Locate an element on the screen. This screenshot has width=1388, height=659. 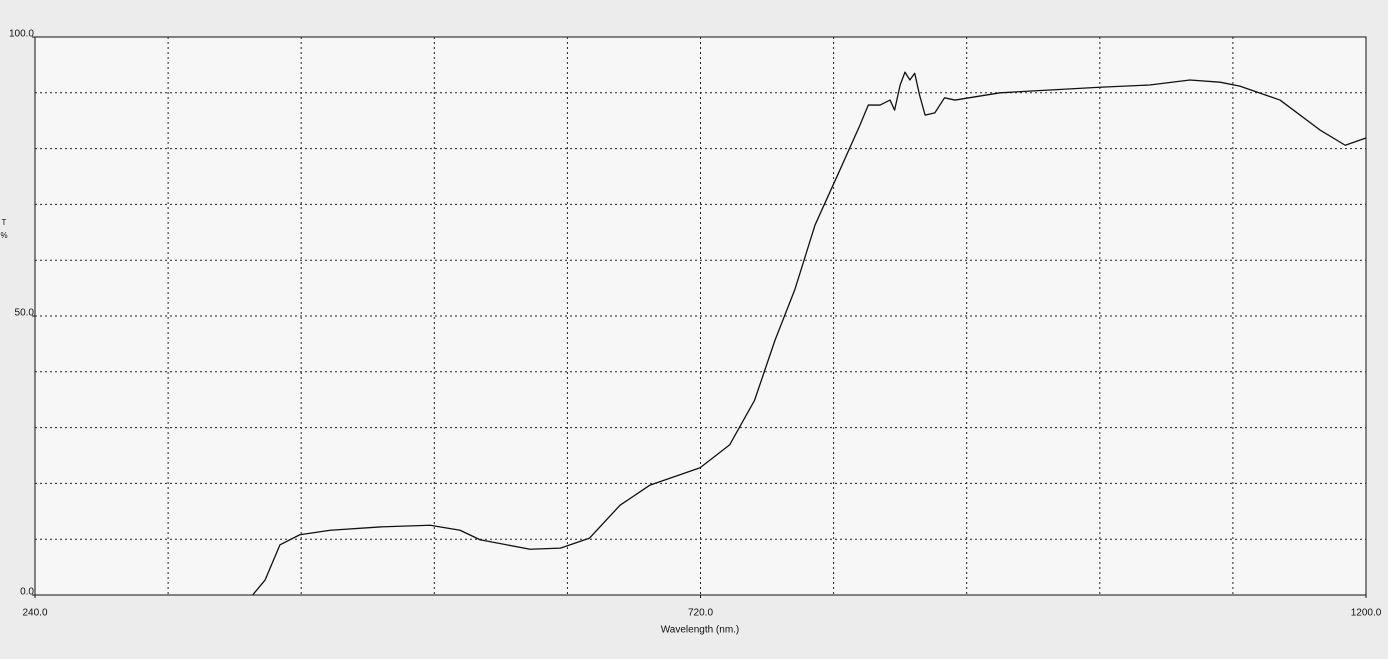
x-tick-label: 1200.0 is located at coordinates (1366, 613).